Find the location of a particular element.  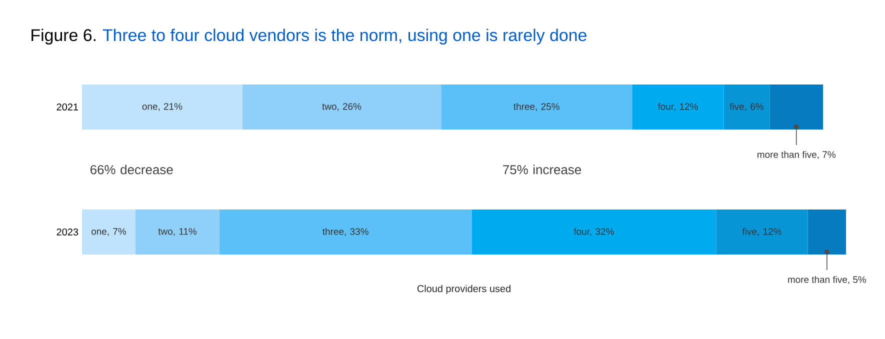

data-label: five, 6% is located at coordinates (747, 107).